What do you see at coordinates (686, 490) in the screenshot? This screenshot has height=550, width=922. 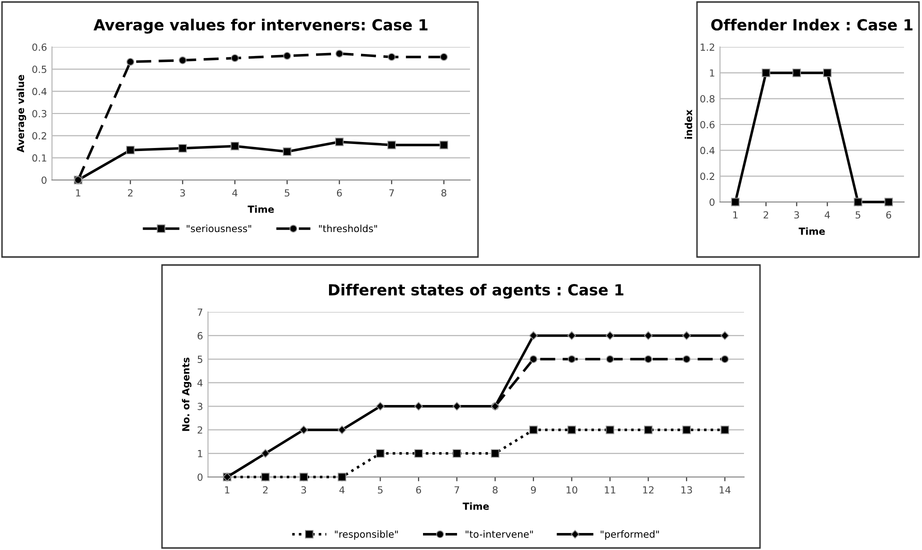 I see `x-tick-label: 13` at bounding box center [686, 490].